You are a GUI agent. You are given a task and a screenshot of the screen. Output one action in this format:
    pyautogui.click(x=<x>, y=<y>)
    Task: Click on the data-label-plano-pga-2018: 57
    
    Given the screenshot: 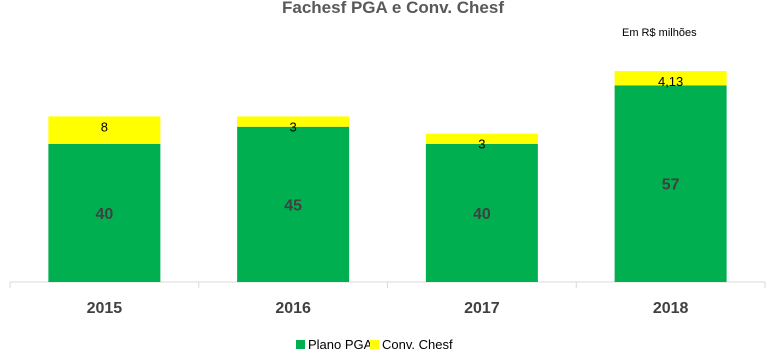 What is the action you would take?
    pyautogui.click(x=671, y=185)
    